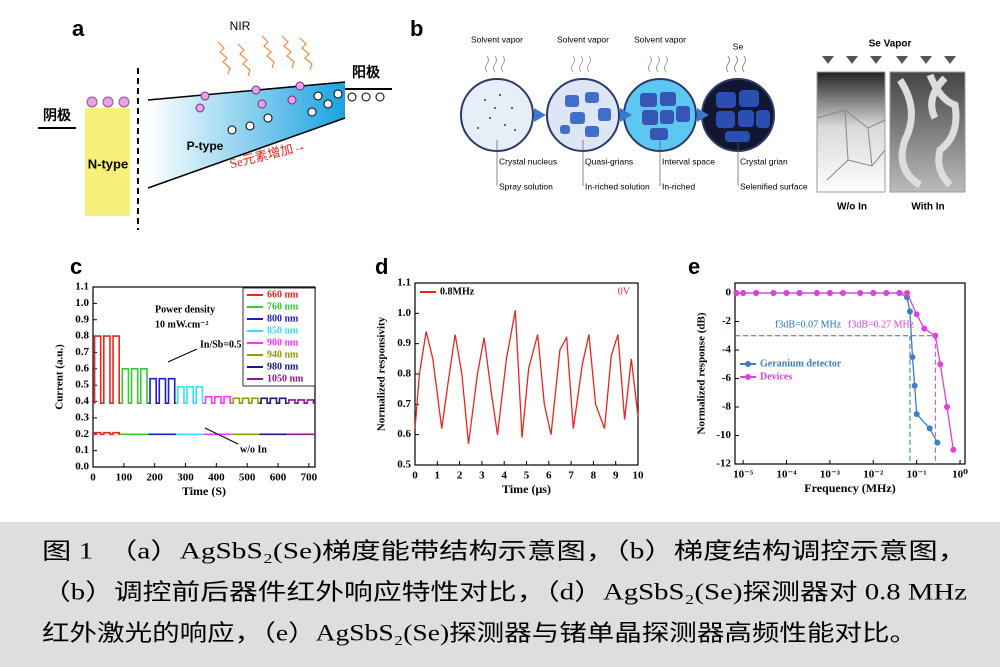  I want to click on panel-label: e, so click(694, 266).